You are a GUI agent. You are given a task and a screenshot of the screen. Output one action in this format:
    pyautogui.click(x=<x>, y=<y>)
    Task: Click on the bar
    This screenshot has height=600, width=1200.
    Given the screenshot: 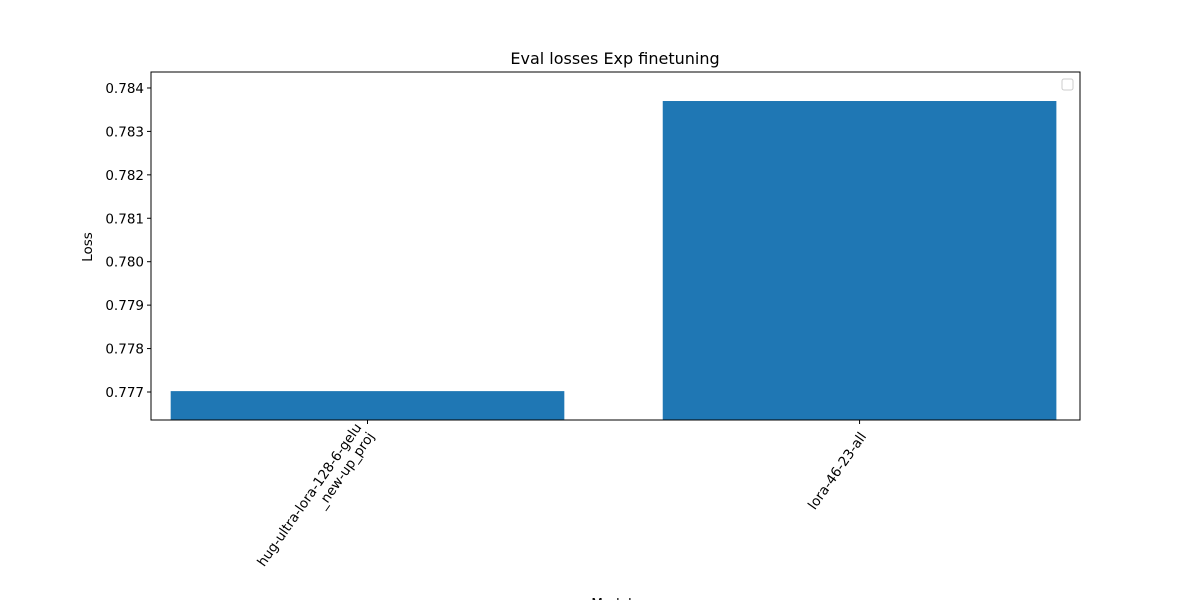 What is the action you would take?
    pyautogui.click(x=367, y=405)
    